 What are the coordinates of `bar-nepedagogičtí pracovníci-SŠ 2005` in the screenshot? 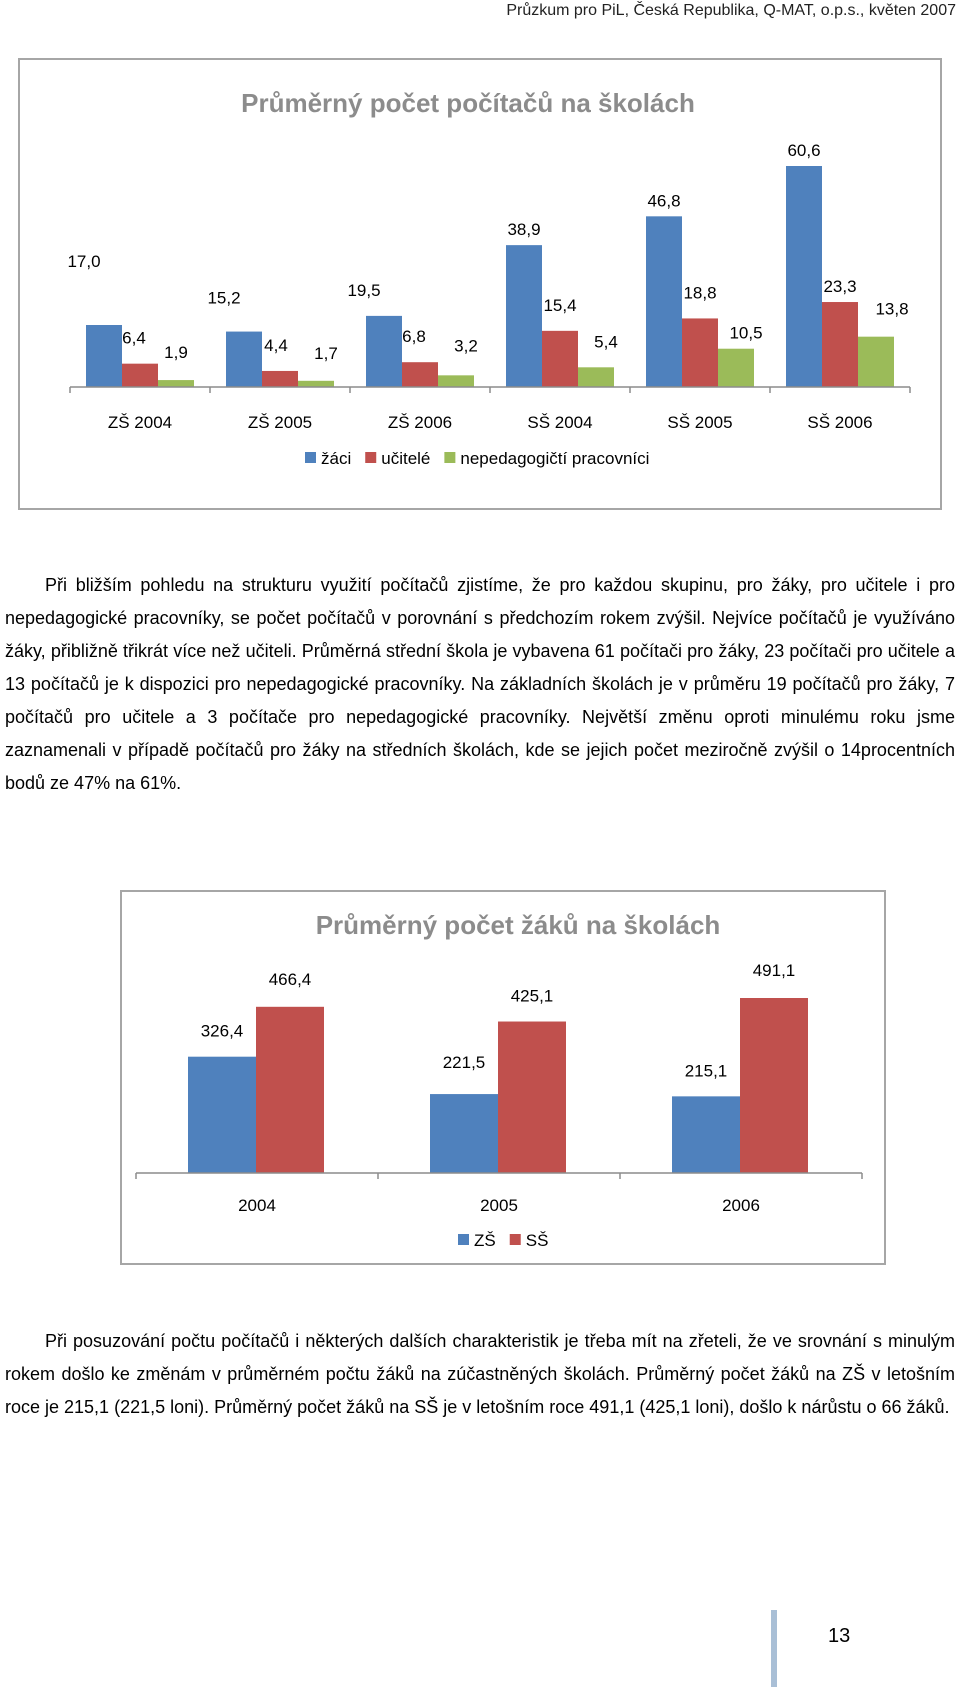 It's located at (736, 367).